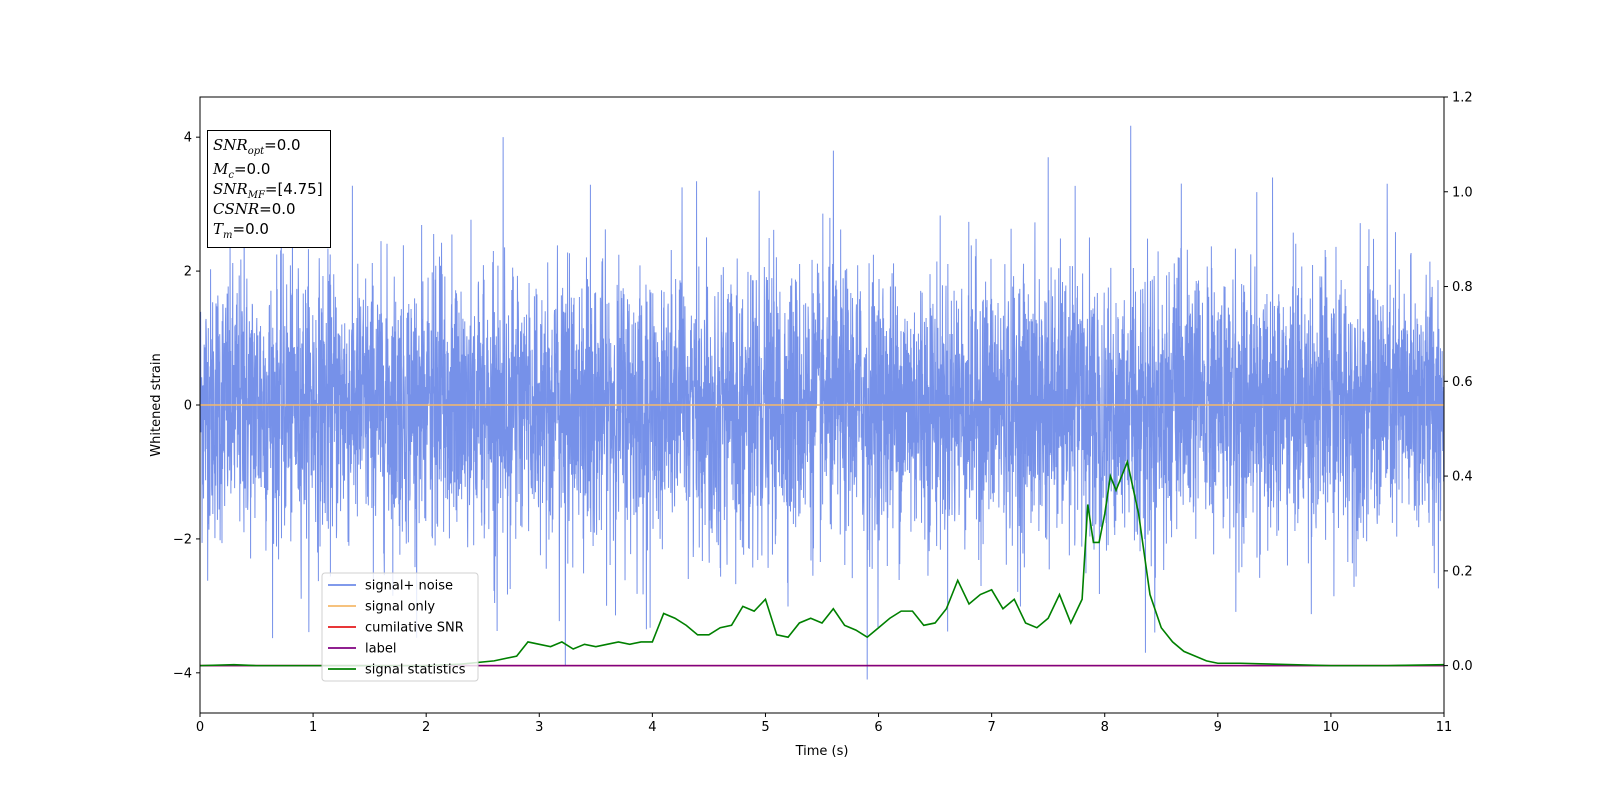  I want to click on stat-snr-opt: SNRopt=0.0, so click(257, 148).